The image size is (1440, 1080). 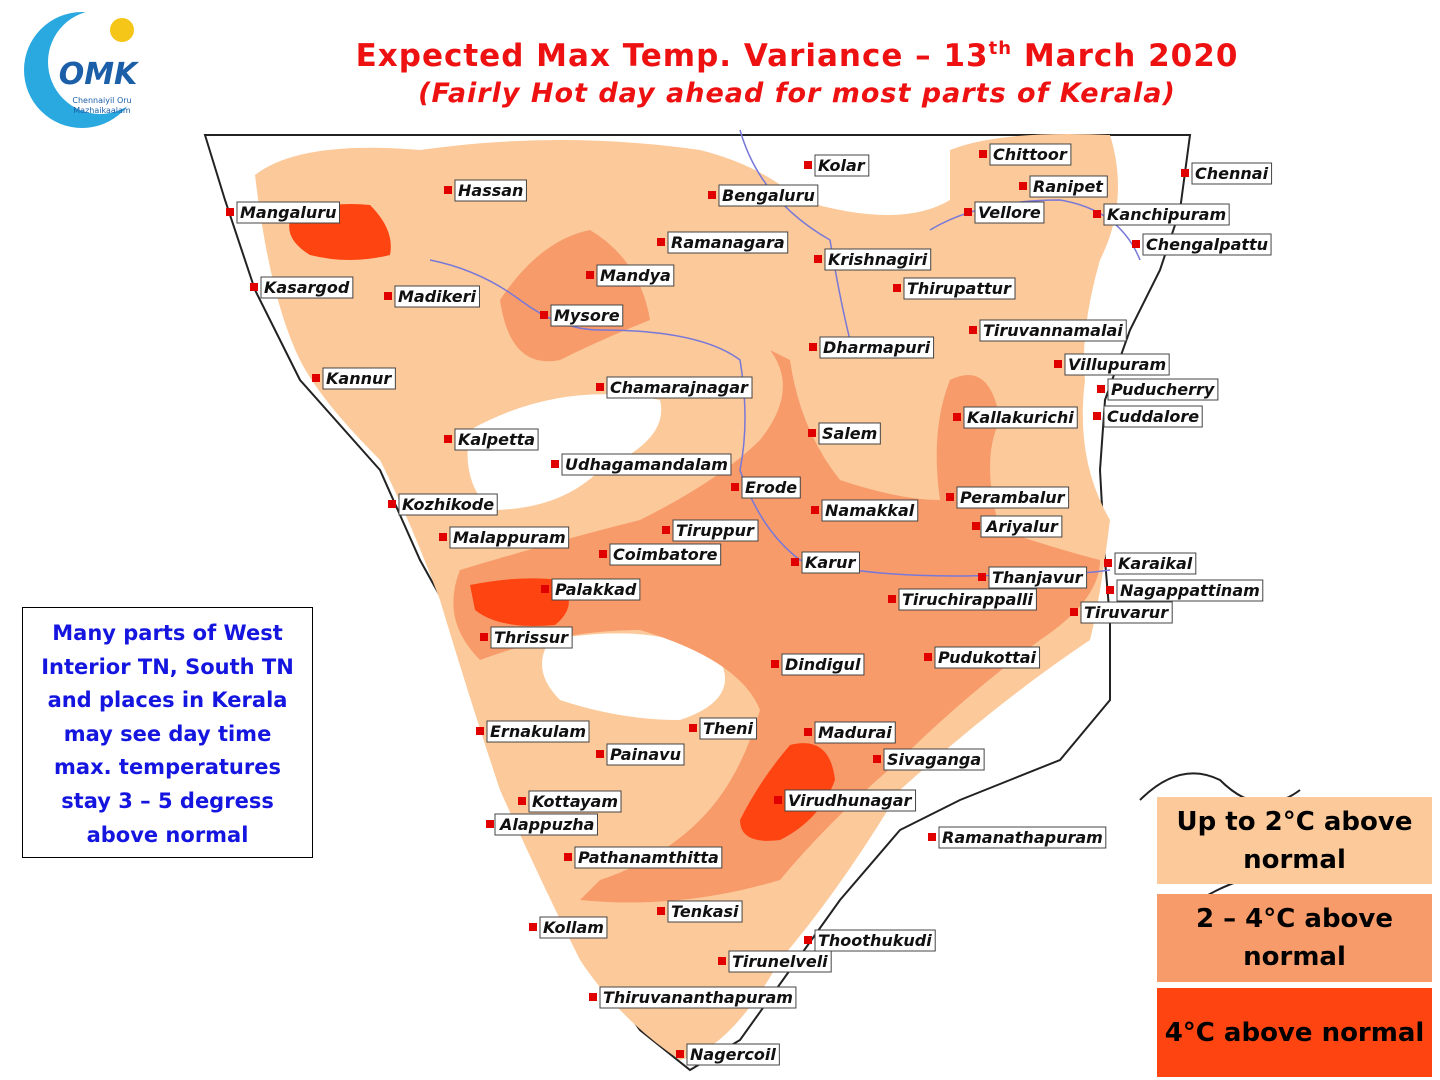 What do you see at coordinates (929, 759) in the screenshot?
I see `city: Sivaganga` at bounding box center [929, 759].